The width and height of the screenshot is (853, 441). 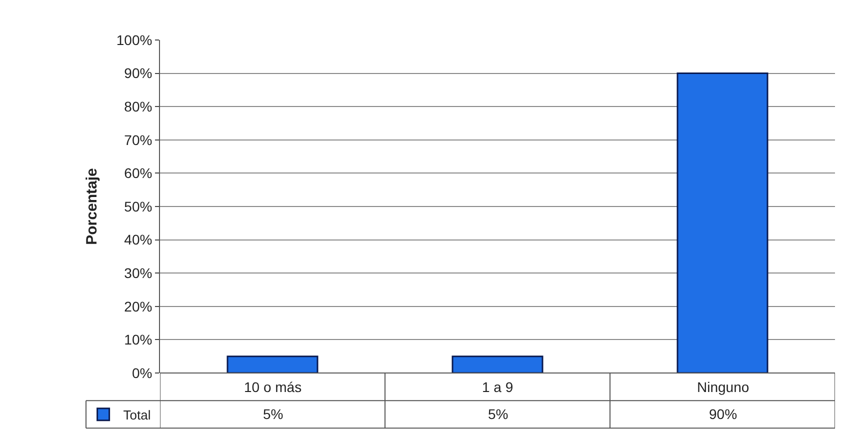 What do you see at coordinates (134, 40) in the screenshot?
I see `y-tick-label: 100%` at bounding box center [134, 40].